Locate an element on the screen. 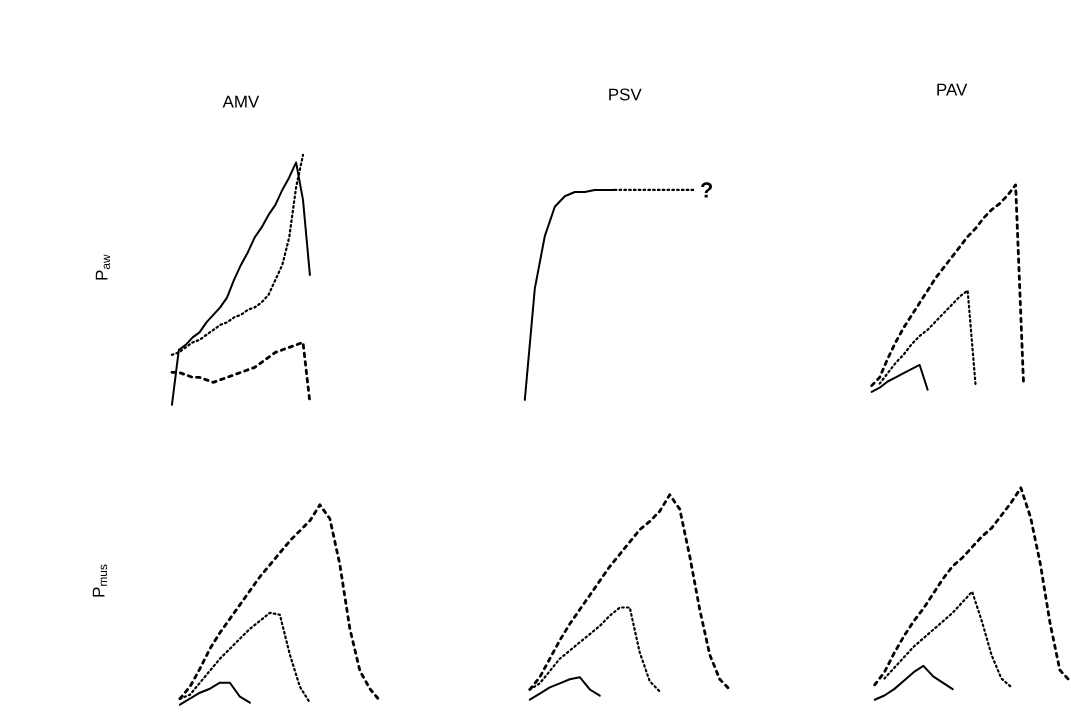 This screenshot has width=1071, height=716. annotation: ? is located at coordinates (706, 190).